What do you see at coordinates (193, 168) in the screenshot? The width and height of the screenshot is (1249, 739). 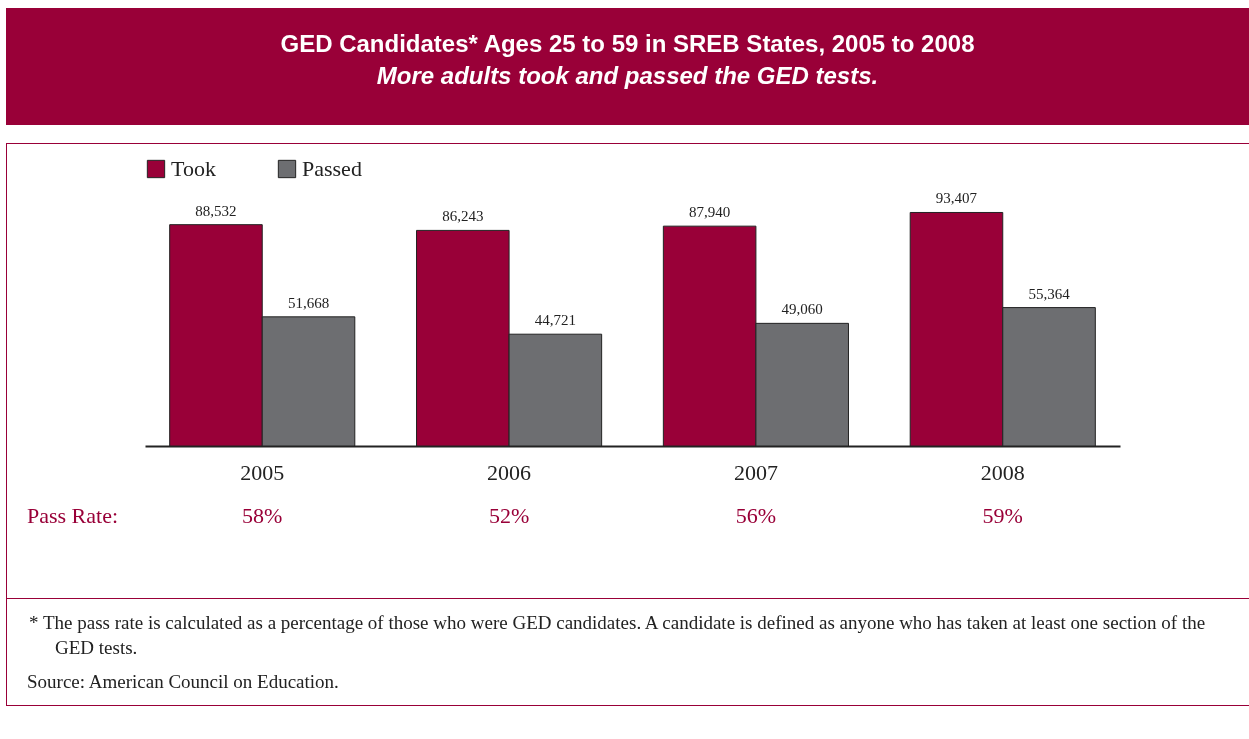 I see `legend-label: Took` at bounding box center [193, 168].